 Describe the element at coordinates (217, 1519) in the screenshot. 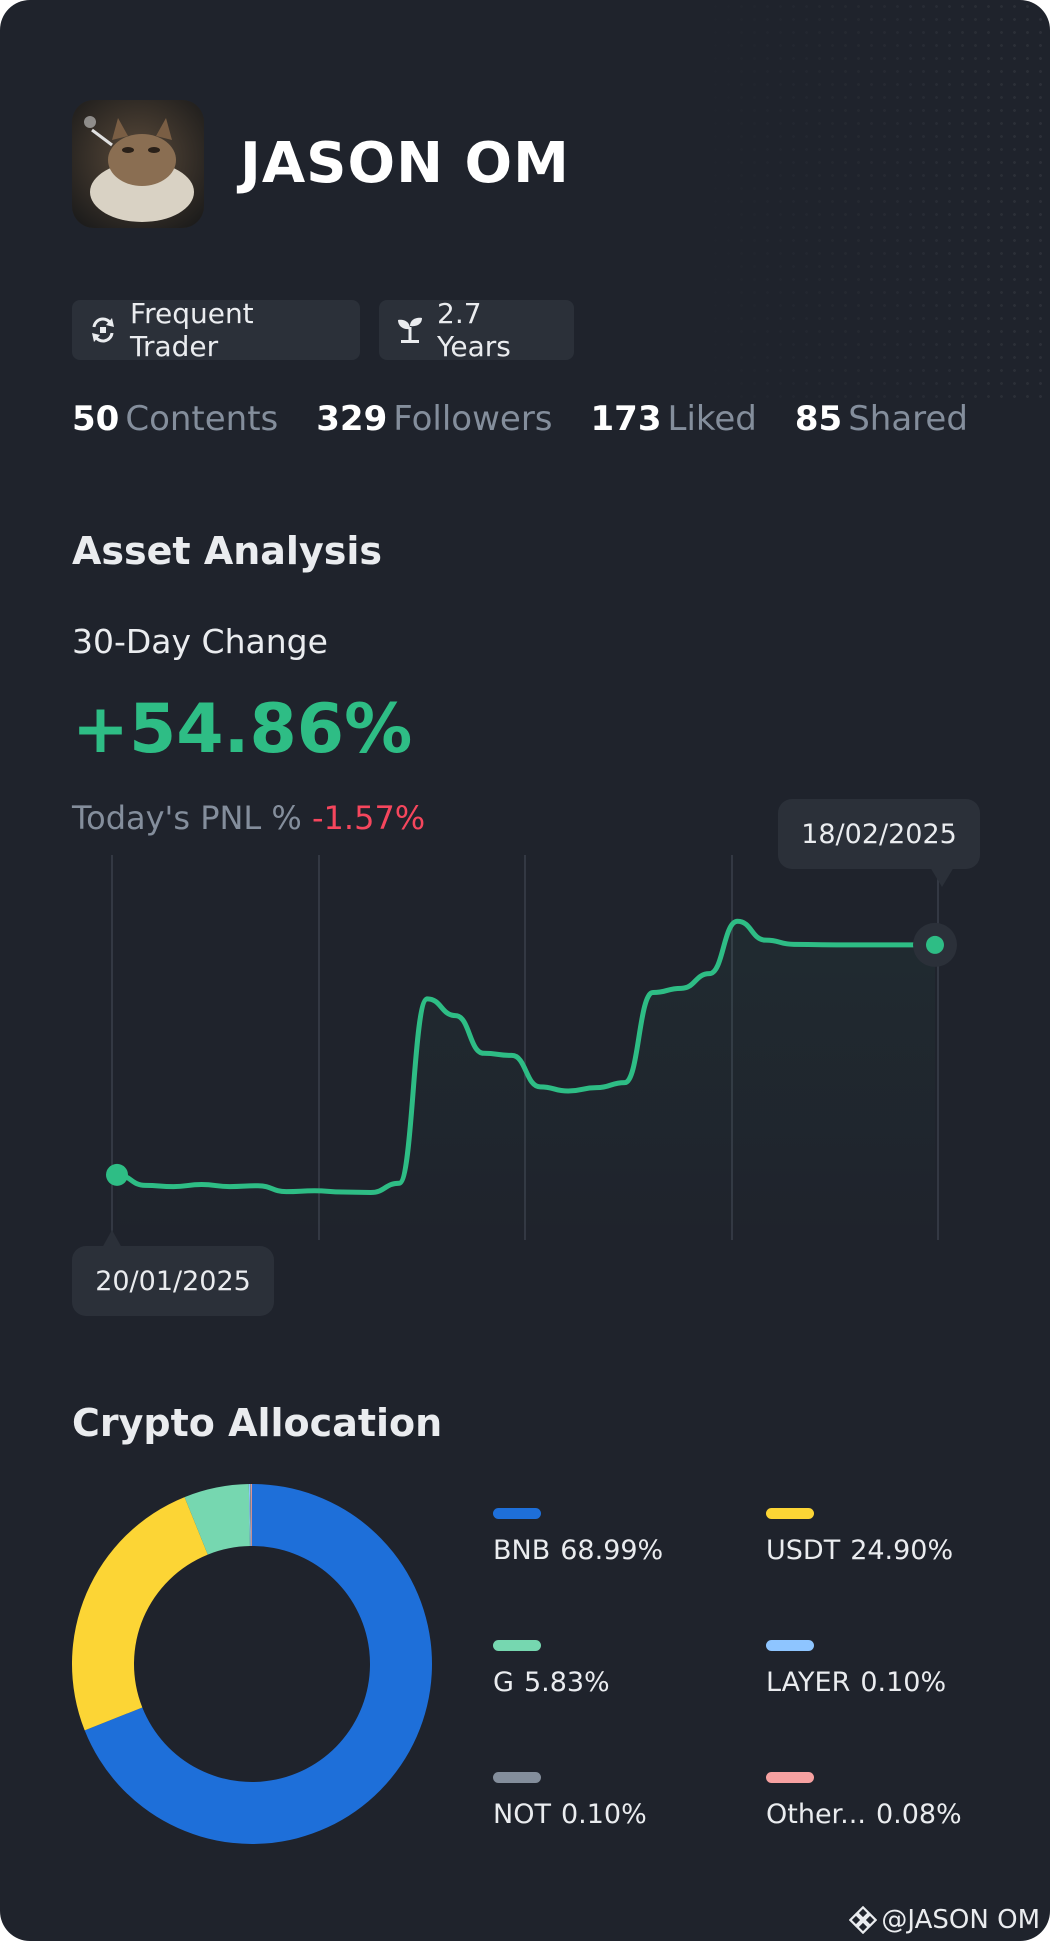

I see `donut-slice-g` at that location.